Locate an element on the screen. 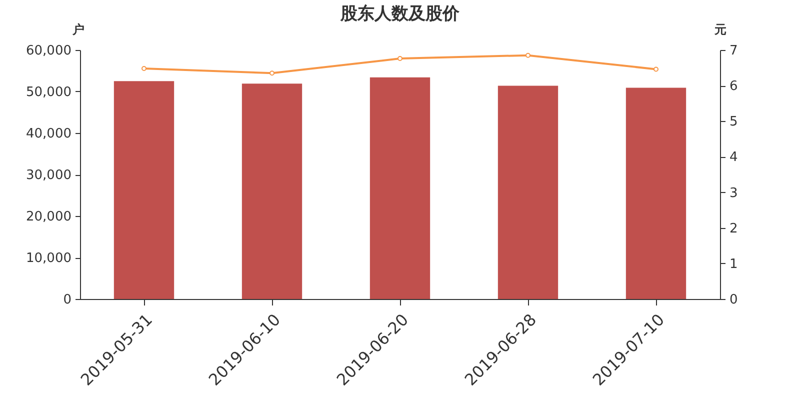  y2-tick-label: 4 is located at coordinates (734, 158).